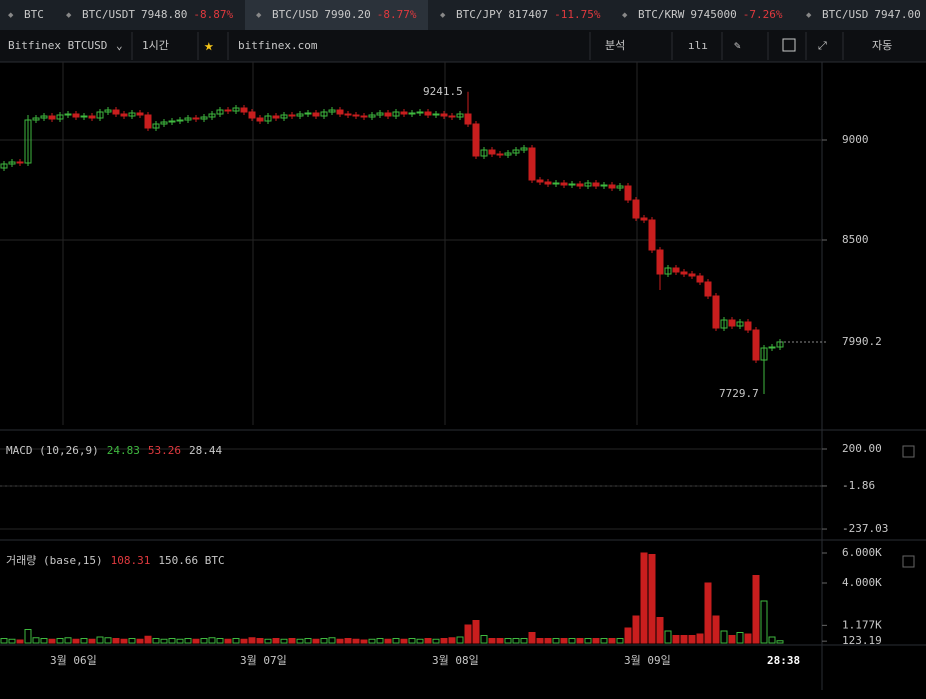 The height and width of the screenshot is (699, 926). Describe the element at coordinates (57, 45) in the screenshot. I see `market: Bitfinex BTCUSD` at that location.